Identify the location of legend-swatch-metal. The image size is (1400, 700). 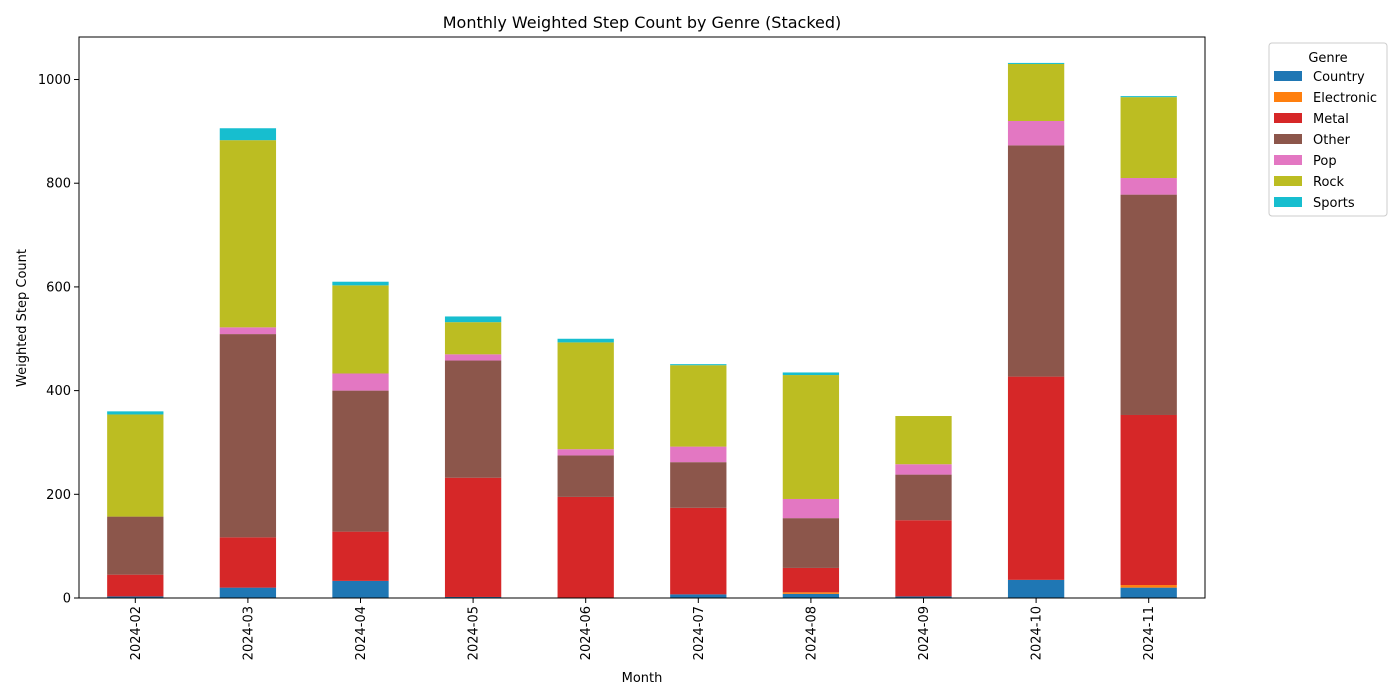
(1288, 118).